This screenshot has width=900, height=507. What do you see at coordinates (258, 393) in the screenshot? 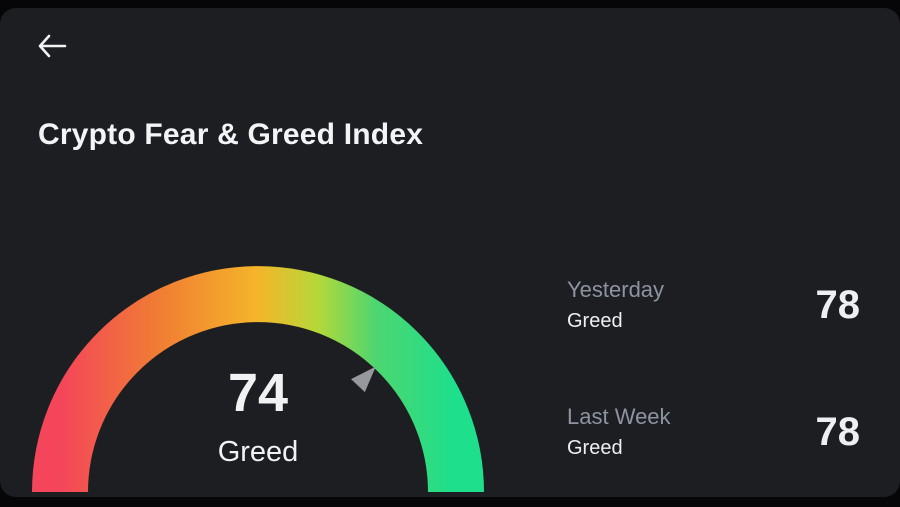
I see `gauge-value: 74` at bounding box center [258, 393].